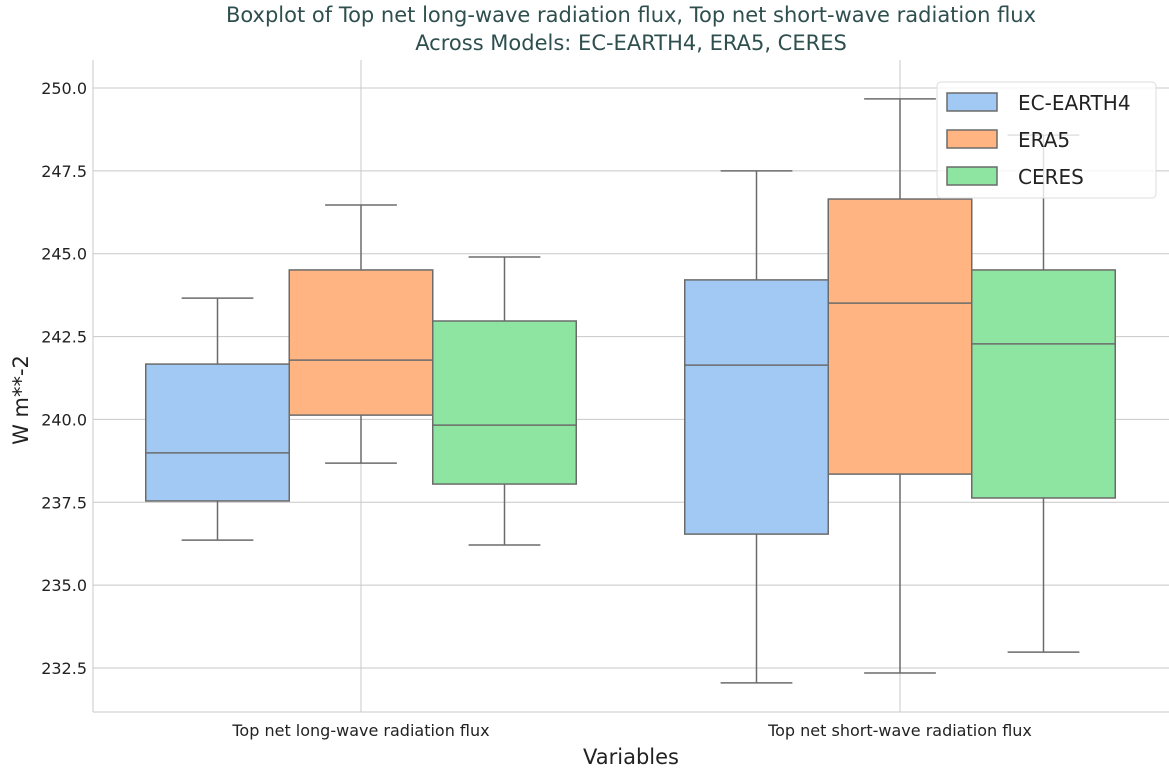 Image resolution: width=1169 pixels, height=770 pixels. What do you see at coordinates (64, 668) in the screenshot?
I see `y-tick-label: 232.5` at bounding box center [64, 668].